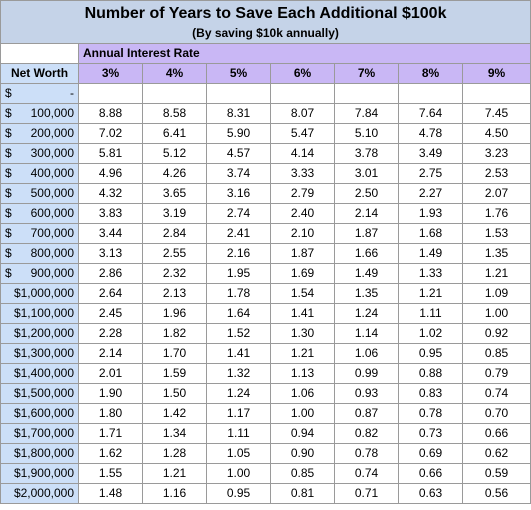 The width and height of the screenshot is (531, 510). Describe the element at coordinates (39, 133) in the screenshot. I see `net-worth-cell: $200,000` at that location.